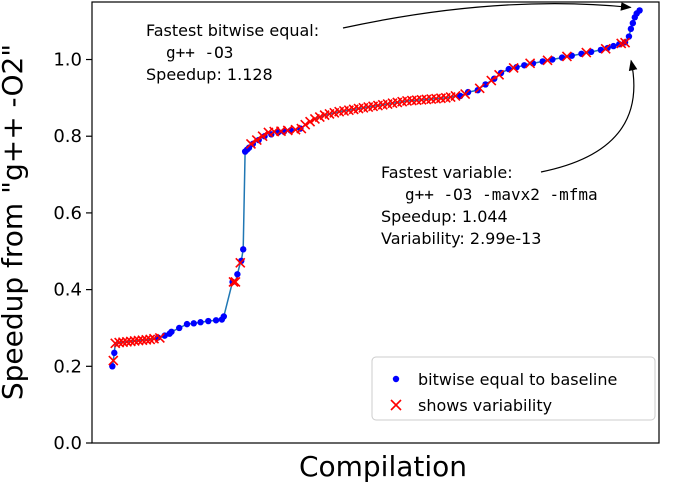  What do you see at coordinates (383, 466) in the screenshot?
I see `x-axis-label: Compilation` at bounding box center [383, 466].